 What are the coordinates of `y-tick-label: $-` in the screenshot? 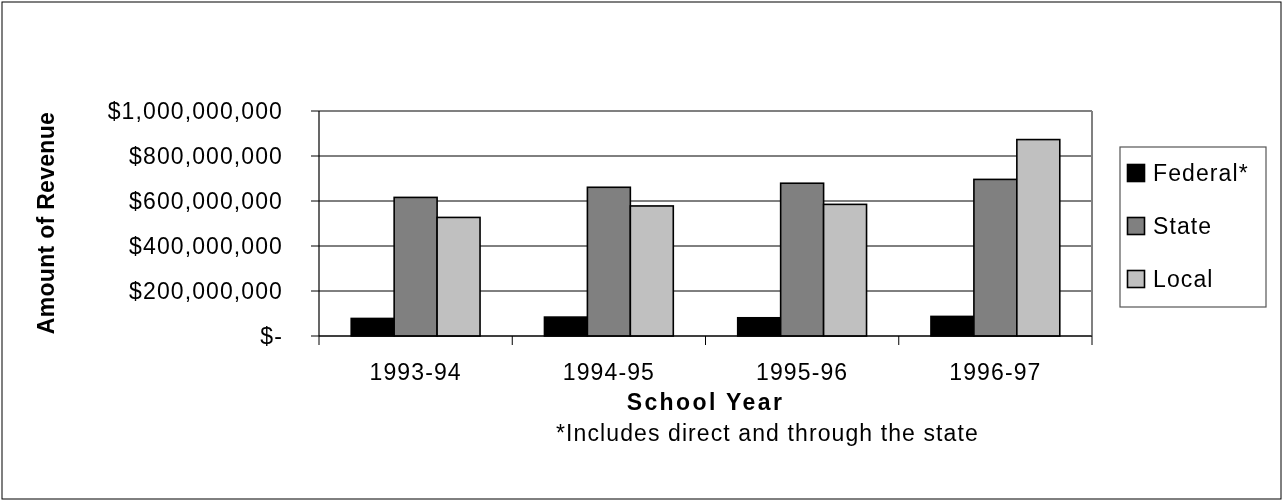 It's located at (271, 336).